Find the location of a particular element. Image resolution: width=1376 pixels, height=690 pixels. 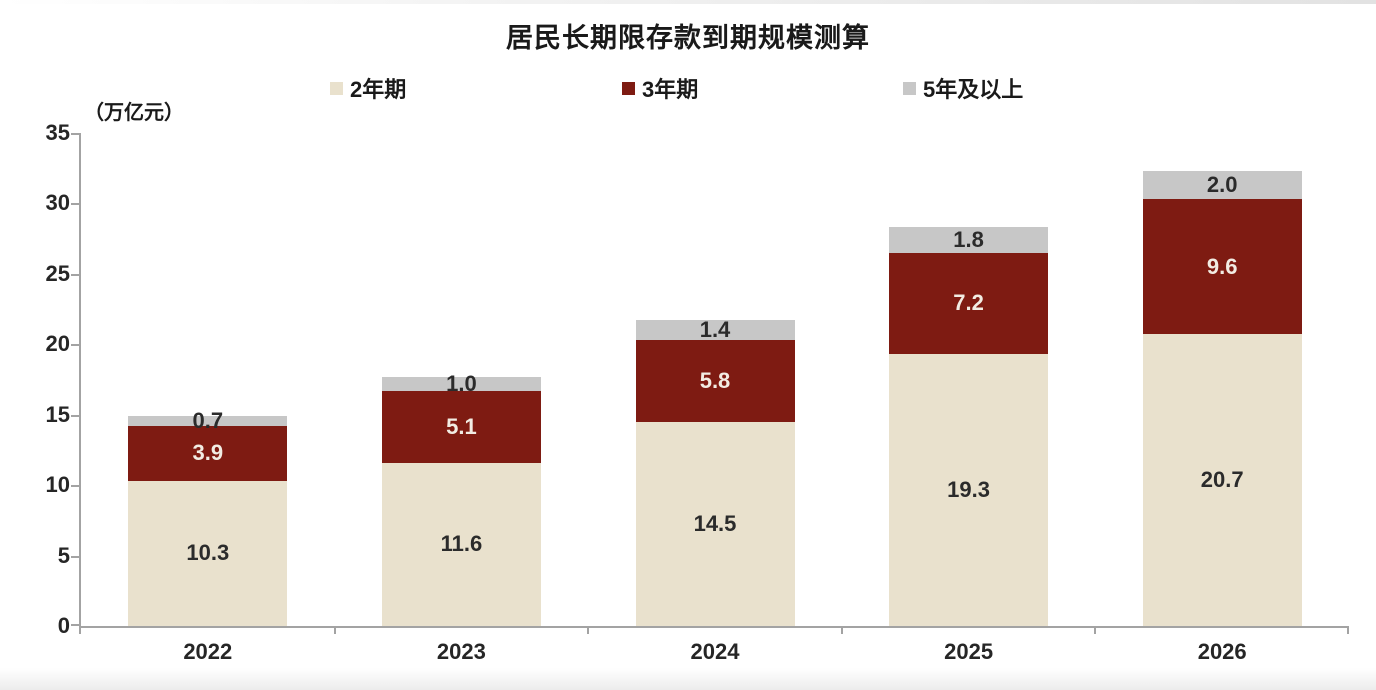

bar-column-2025: 19.3 7.2 1.8 is located at coordinates (969, 426).